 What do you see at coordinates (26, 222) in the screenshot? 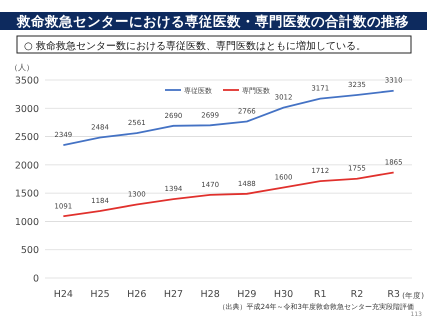
I see `y-tick-label: 1000` at bounding box center [26, 222].